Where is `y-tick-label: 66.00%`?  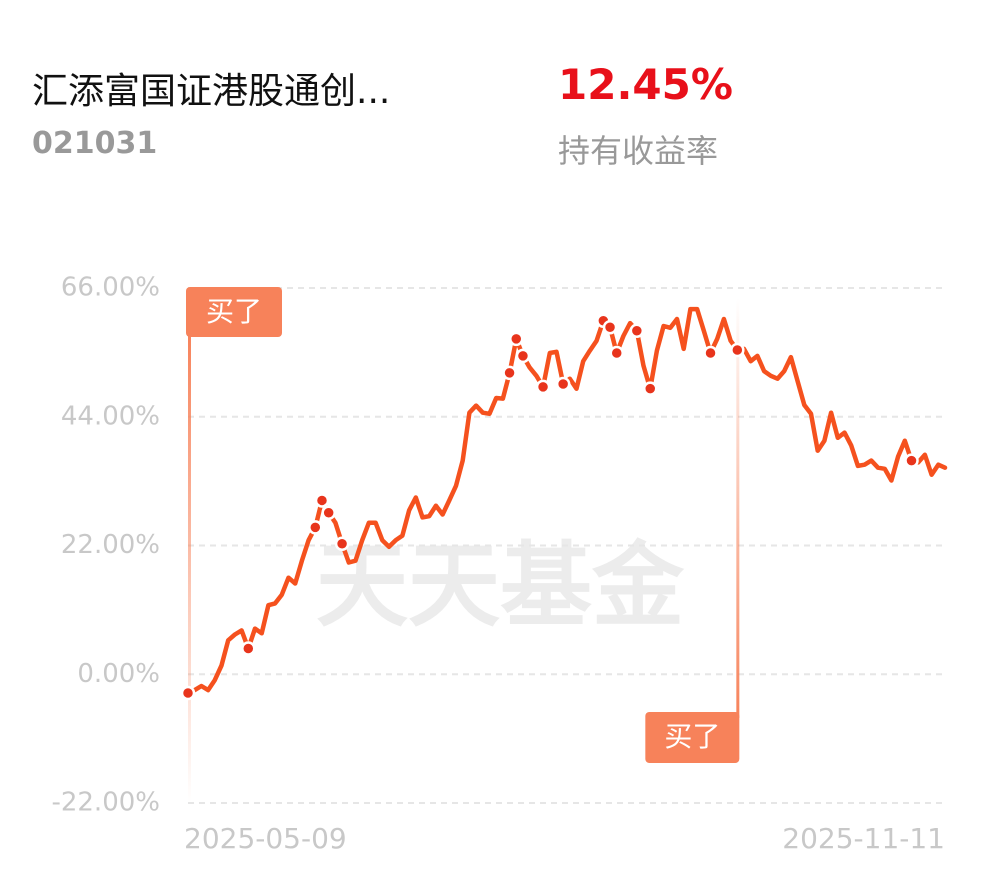
y-tick-label: 66.00% is located at coordinates (110, 288).